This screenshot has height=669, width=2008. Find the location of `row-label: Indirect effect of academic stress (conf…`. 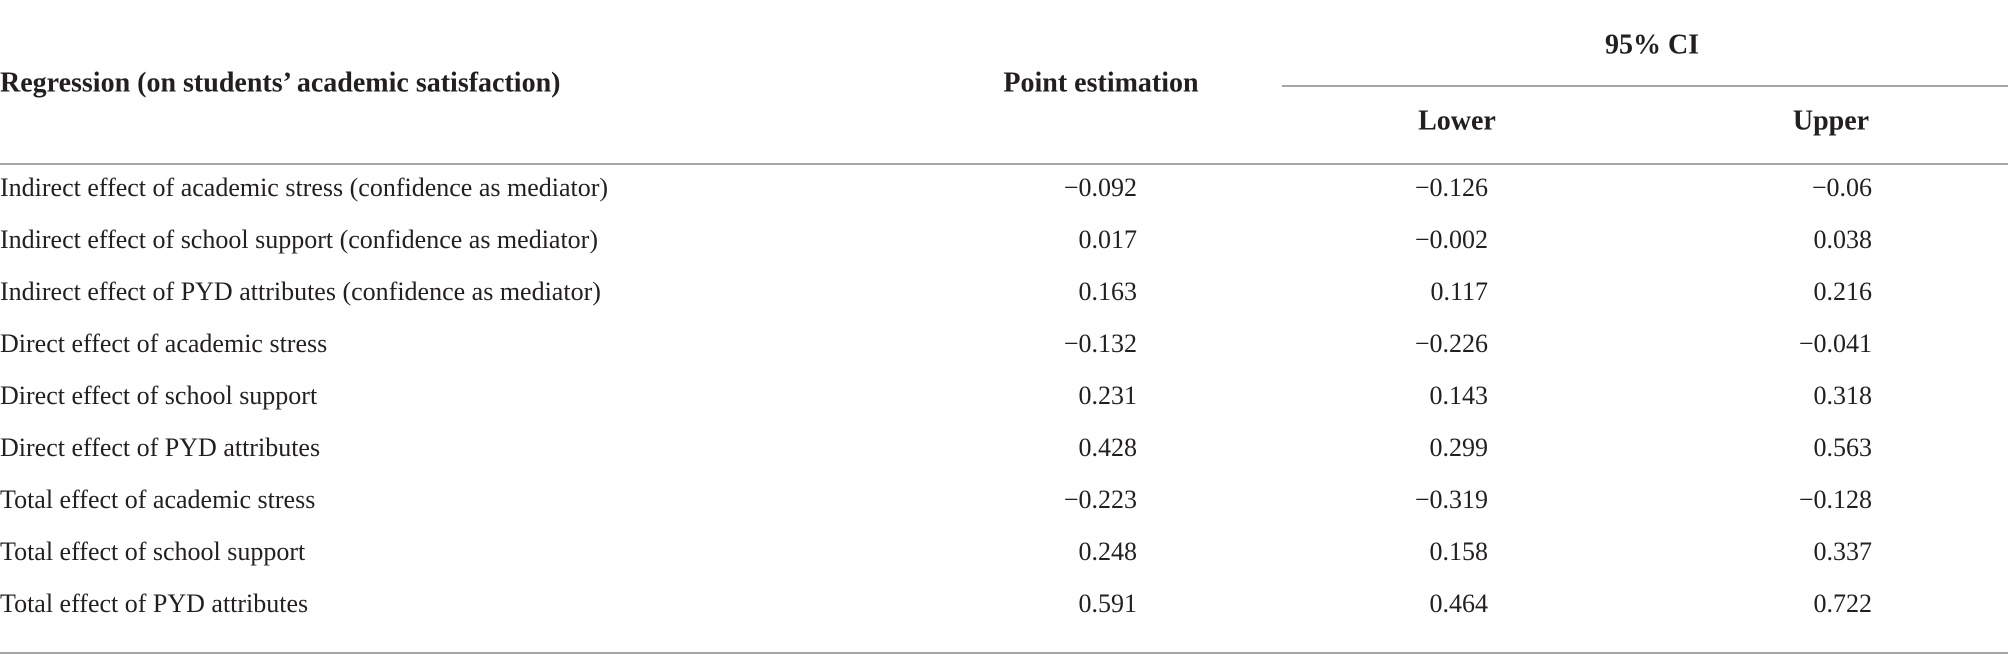

row-label: Indirect effect of academic stress (conf… is located at coordinates (304, 187).